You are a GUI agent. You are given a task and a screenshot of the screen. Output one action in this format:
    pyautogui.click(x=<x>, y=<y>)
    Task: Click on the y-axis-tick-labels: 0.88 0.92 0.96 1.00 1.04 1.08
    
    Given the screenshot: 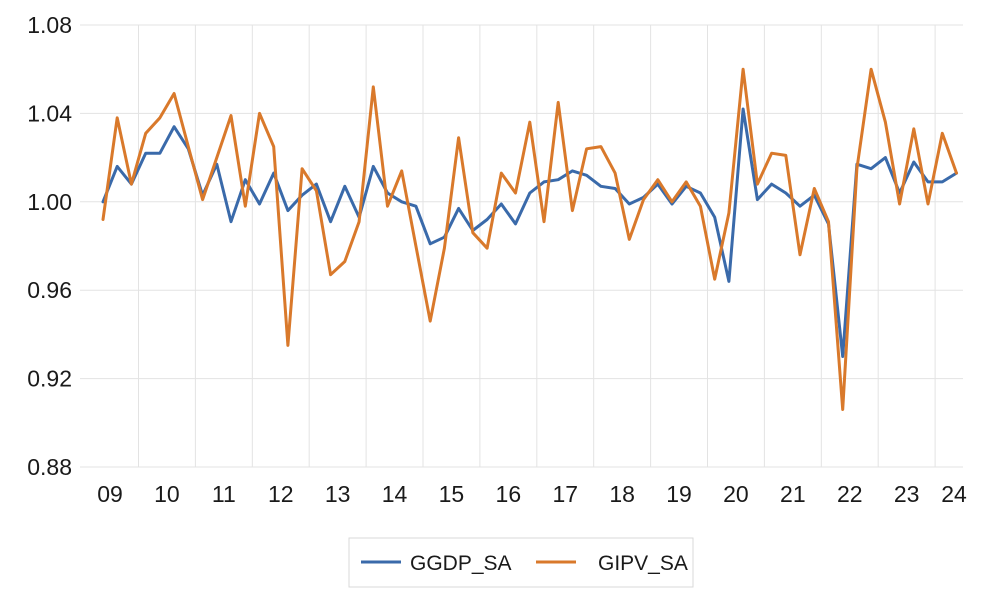 What is the action you would take?
    pyautogui.click(x=49, y=246)
    